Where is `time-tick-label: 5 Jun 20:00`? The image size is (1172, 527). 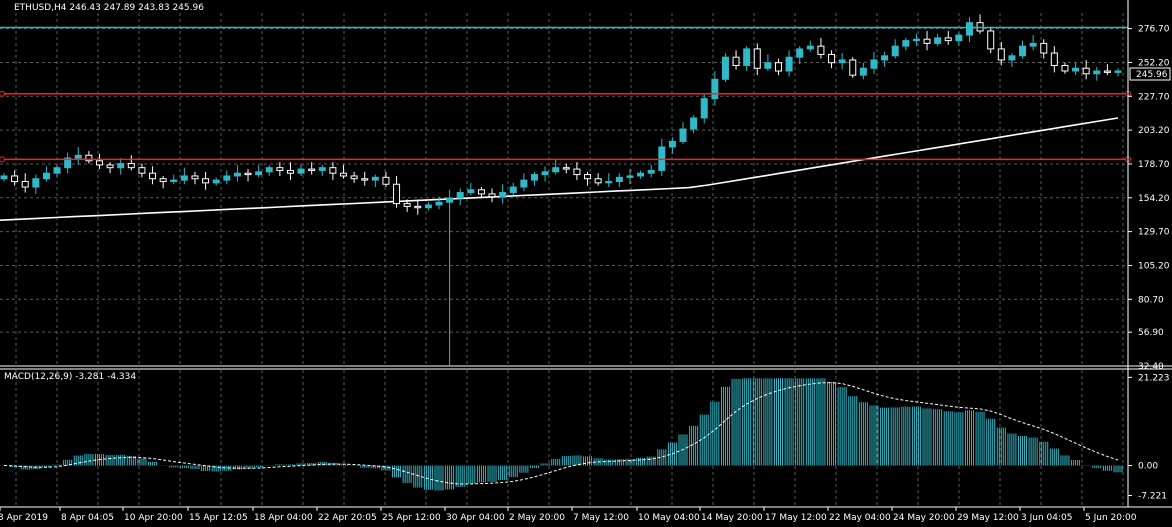
time-tick-label: 5 Jun 20:00 is located at coordinates (1111, 518).